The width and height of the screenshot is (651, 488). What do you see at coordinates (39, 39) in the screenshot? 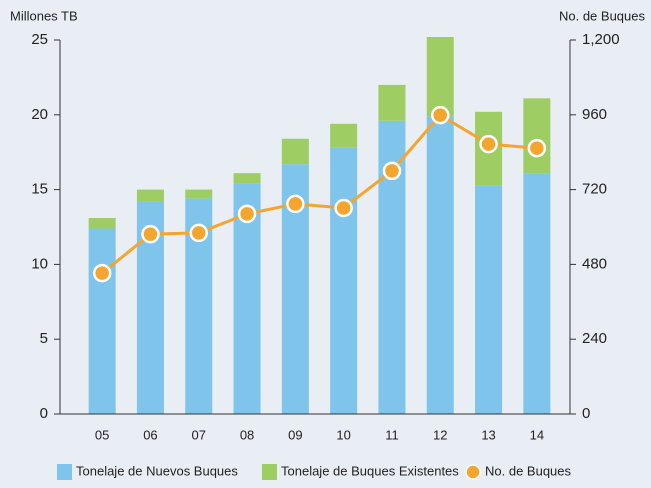
I see `y-tick-label: 25` at bounding box center [39, 39].